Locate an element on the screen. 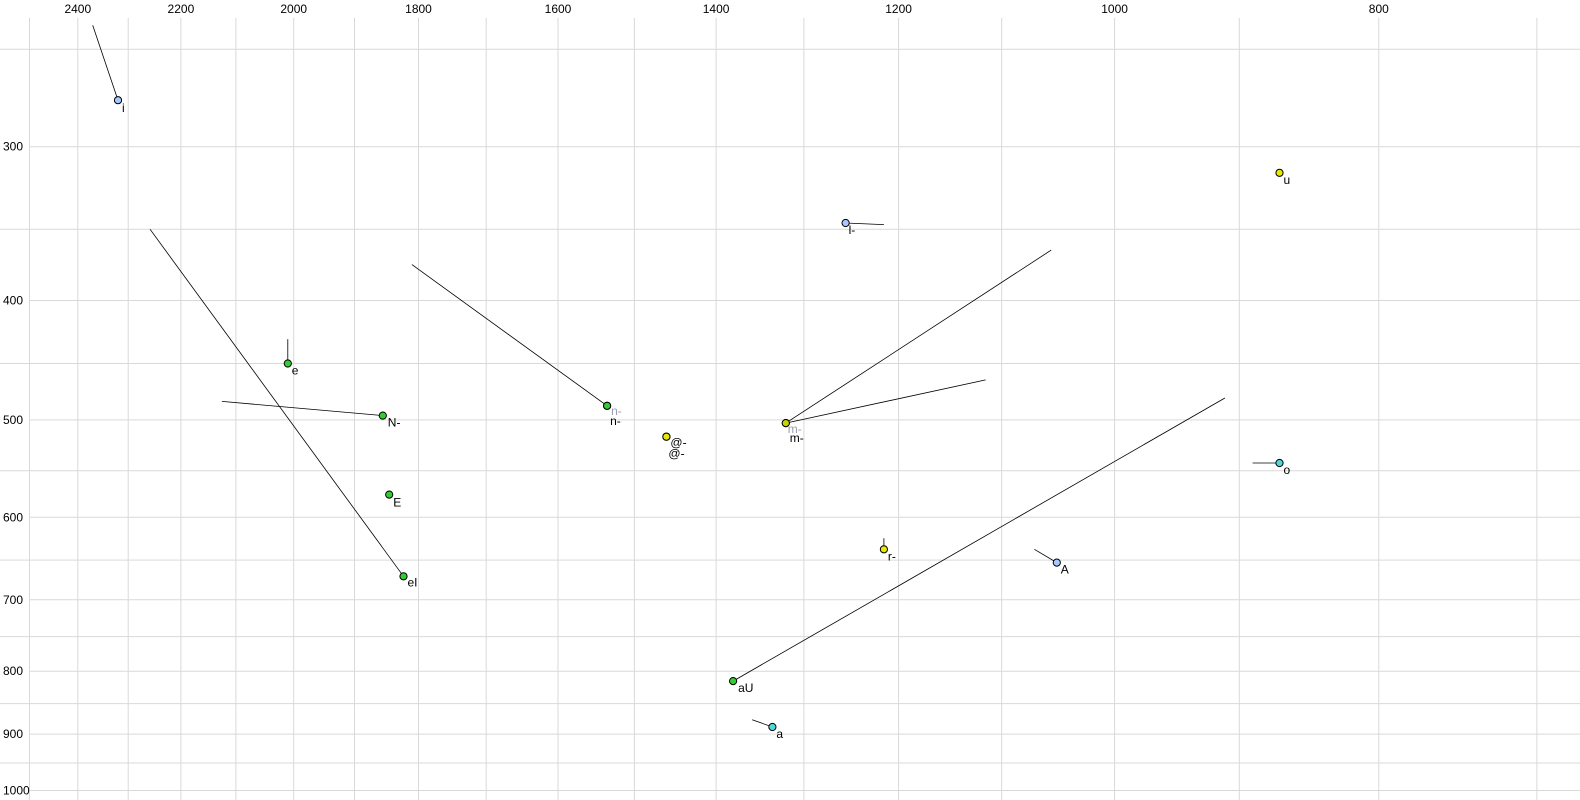 The height and width of the screenshot is (800, 1580). y-tick-label: 800 is located at coordinates (13, 671).